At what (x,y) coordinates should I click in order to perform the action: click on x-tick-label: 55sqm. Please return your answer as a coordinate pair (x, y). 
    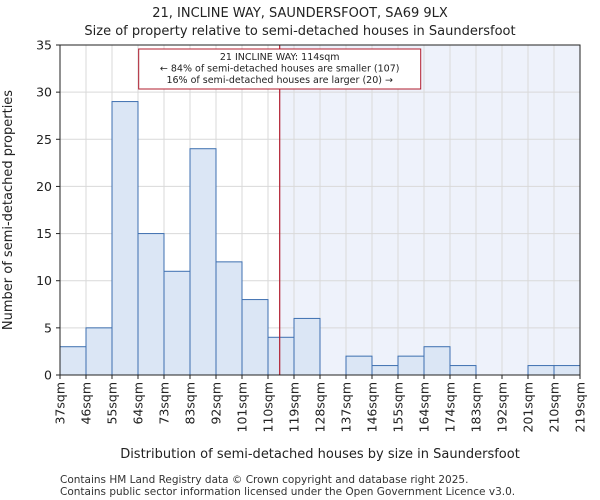
    Looking at the image, I should click on (112, 403).